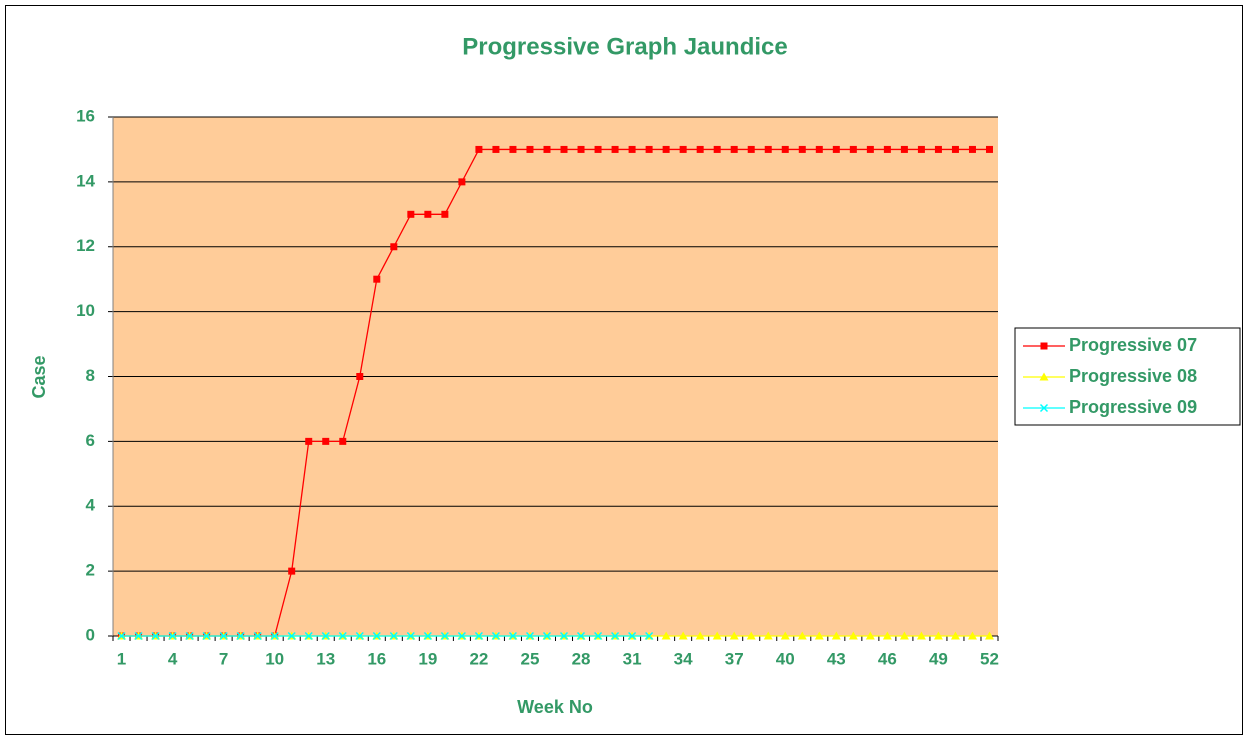 This screenshot has width=1249, height=745. Describe the element at coordinates (836, 658) in the screenshot. I see `x-tick-label: 43` at that location.